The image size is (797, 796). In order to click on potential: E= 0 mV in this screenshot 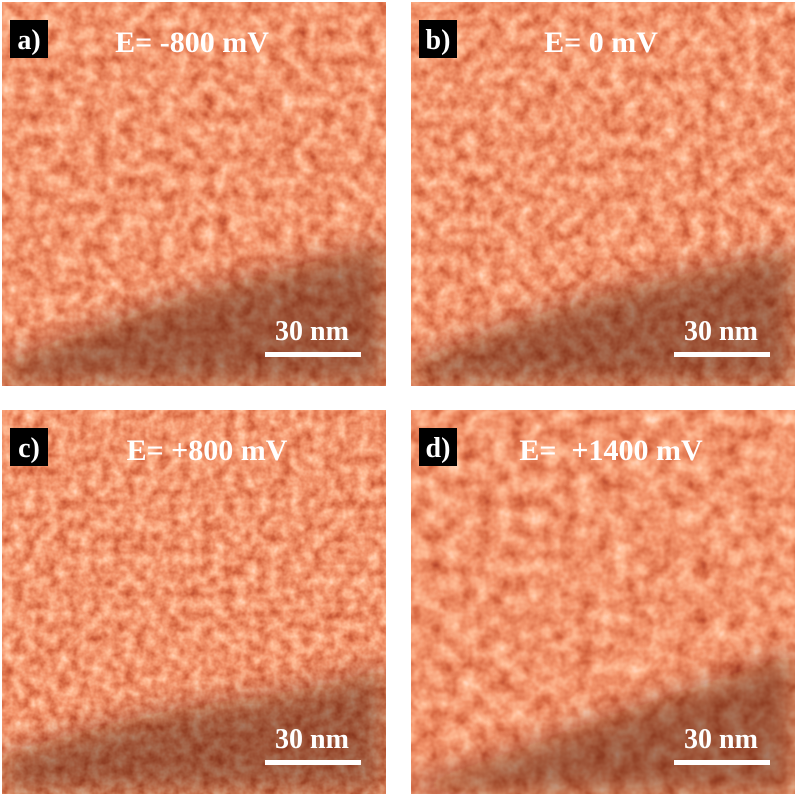, I will do `click(601, 42)`.